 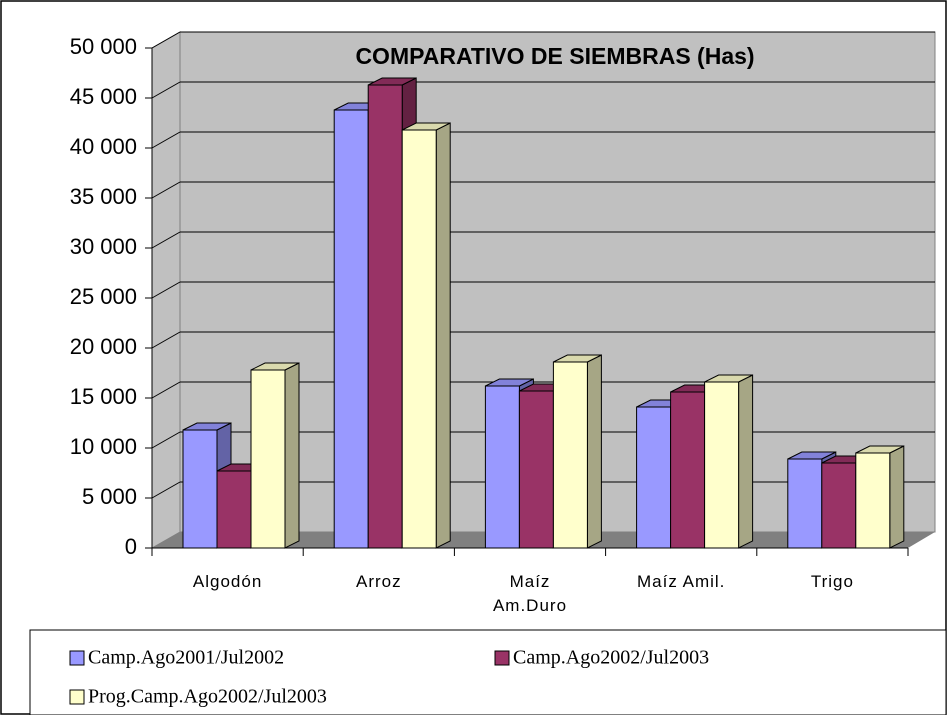 I want to click on y-tick-label: 40 000, so click(x=103, y=146).